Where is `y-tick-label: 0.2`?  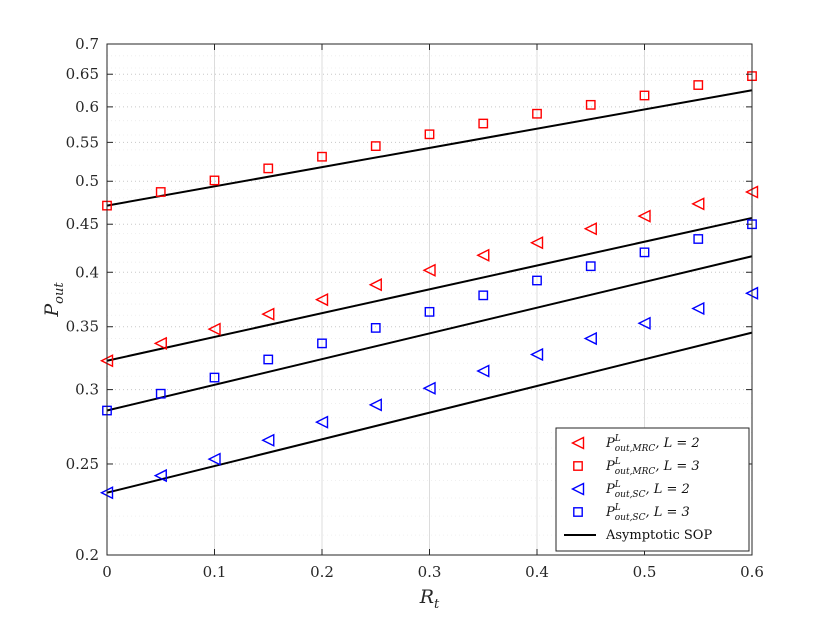 y-tick-label: 0.2 is located at coordinates (87, 555).